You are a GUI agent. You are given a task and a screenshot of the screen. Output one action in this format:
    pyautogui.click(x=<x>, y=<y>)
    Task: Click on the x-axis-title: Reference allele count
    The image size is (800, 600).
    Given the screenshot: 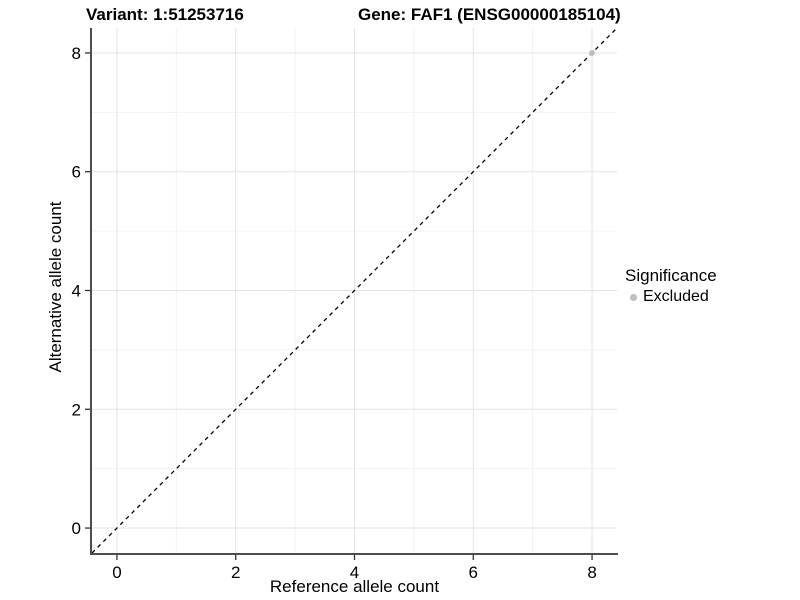 What is the action you would take?
    pyautogui.click(x=354, y=586)
    